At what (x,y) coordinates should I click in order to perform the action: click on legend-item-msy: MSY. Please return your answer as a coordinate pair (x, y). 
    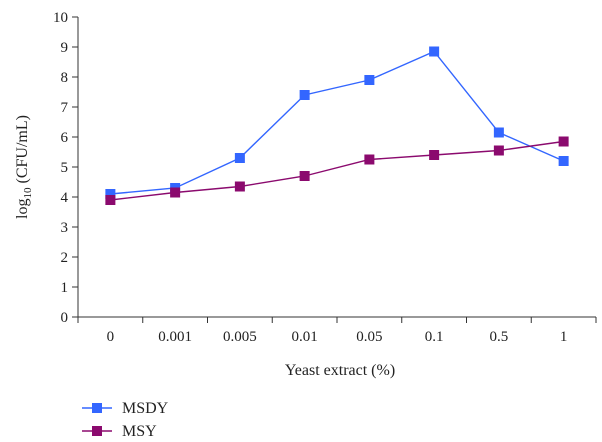
    Looking at the image, I should click on (119, 431).